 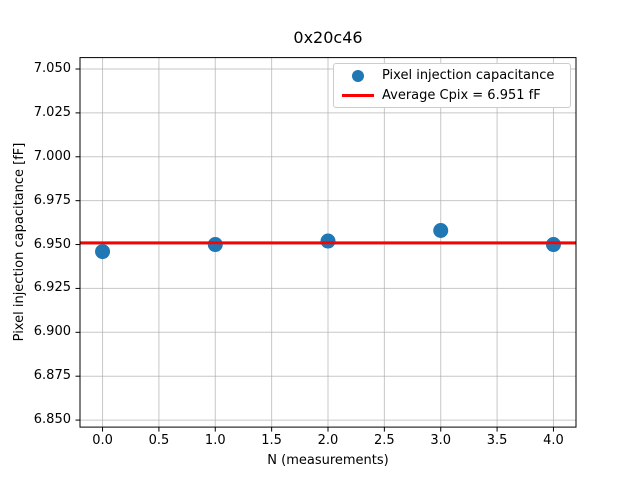 I want to click on x-tick-label: 4.0, so click(x=553, y=441).